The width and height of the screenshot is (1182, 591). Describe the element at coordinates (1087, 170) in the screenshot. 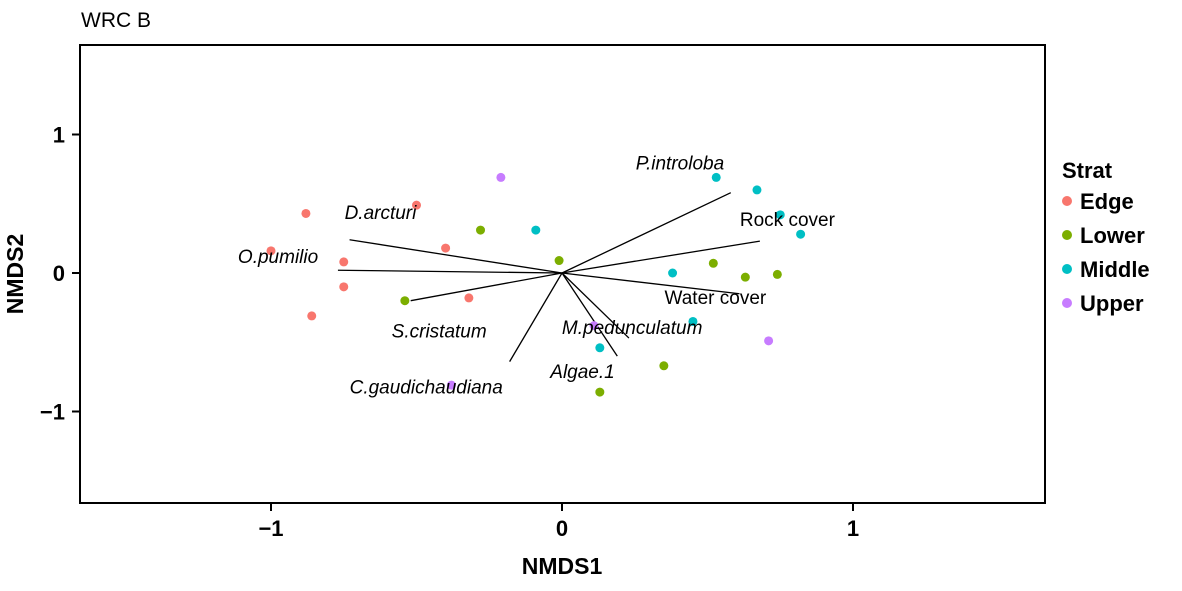

I see `legend-title: Strat` at that location.